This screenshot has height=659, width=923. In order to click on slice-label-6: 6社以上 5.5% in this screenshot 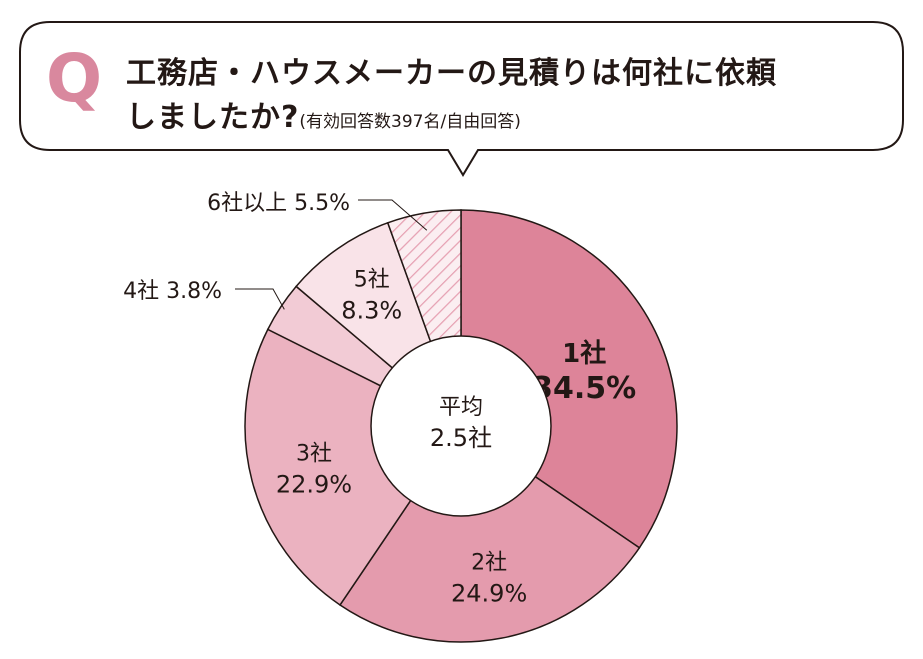, I will do `click(278, 203)`.